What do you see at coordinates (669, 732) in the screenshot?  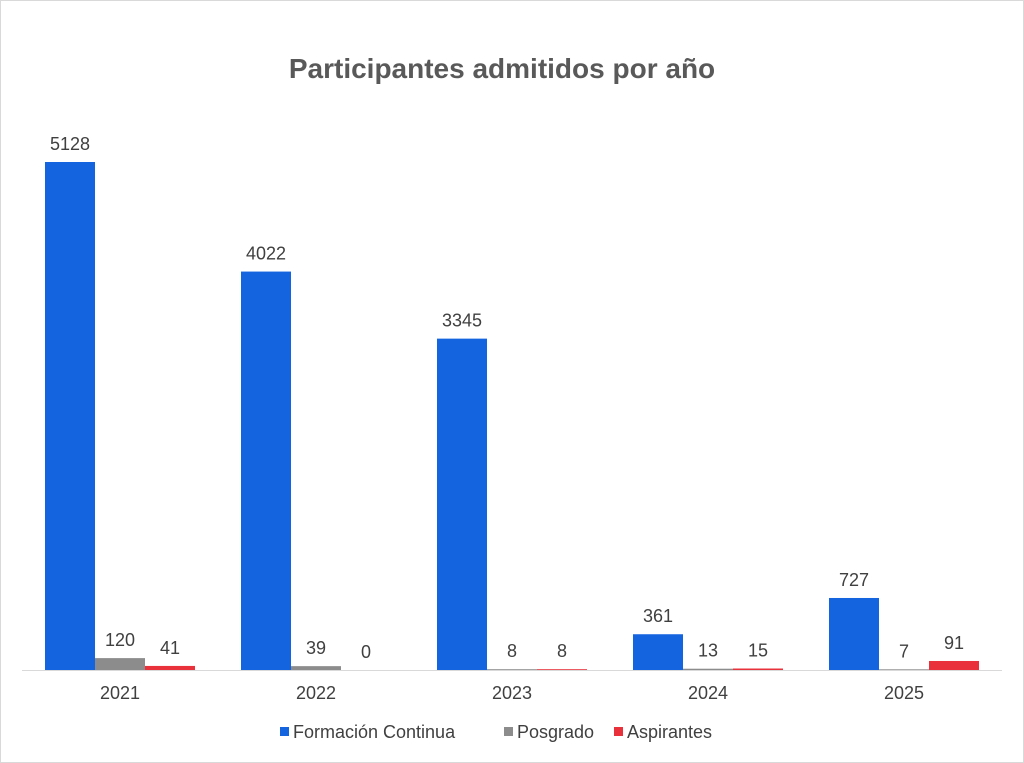 I see `legend-label: Aspirantes` at bounding box center [669, 732].